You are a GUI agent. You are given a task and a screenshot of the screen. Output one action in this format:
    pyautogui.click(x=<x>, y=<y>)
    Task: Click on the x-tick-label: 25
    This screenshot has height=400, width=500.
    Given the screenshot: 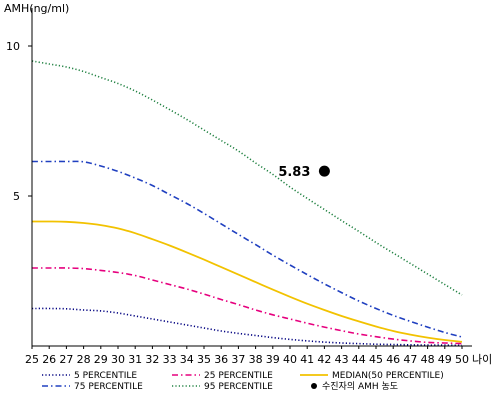 What is the action you would take?
    pyautogui.click(x=32, y=359)
    